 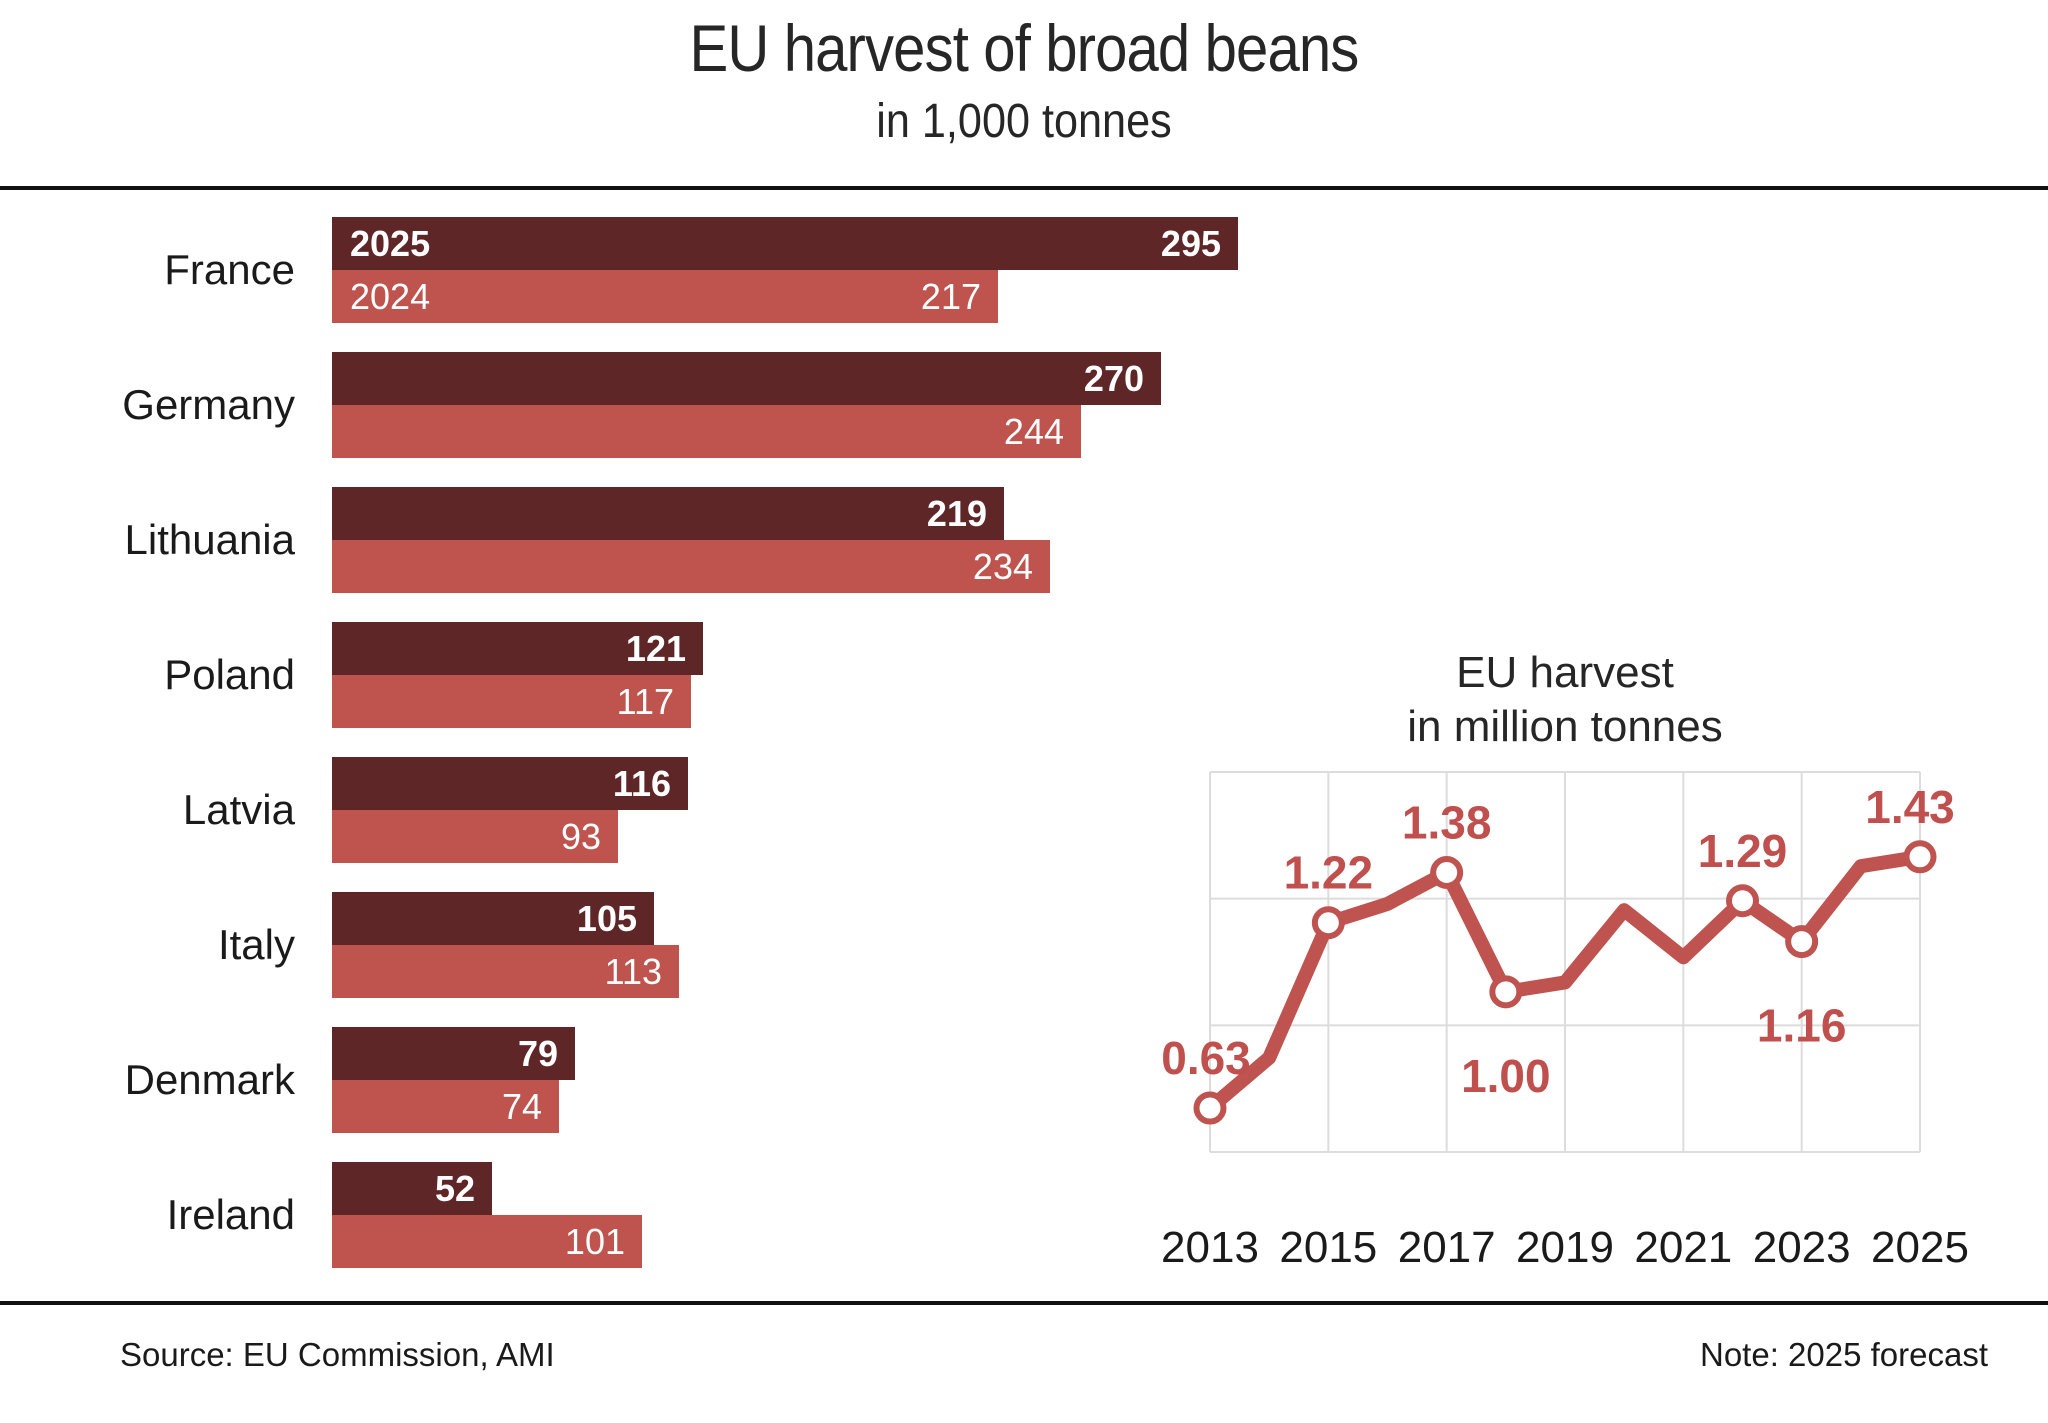 I want to click on x-tick-2013: 2013, so click(x=1210, y=1247).